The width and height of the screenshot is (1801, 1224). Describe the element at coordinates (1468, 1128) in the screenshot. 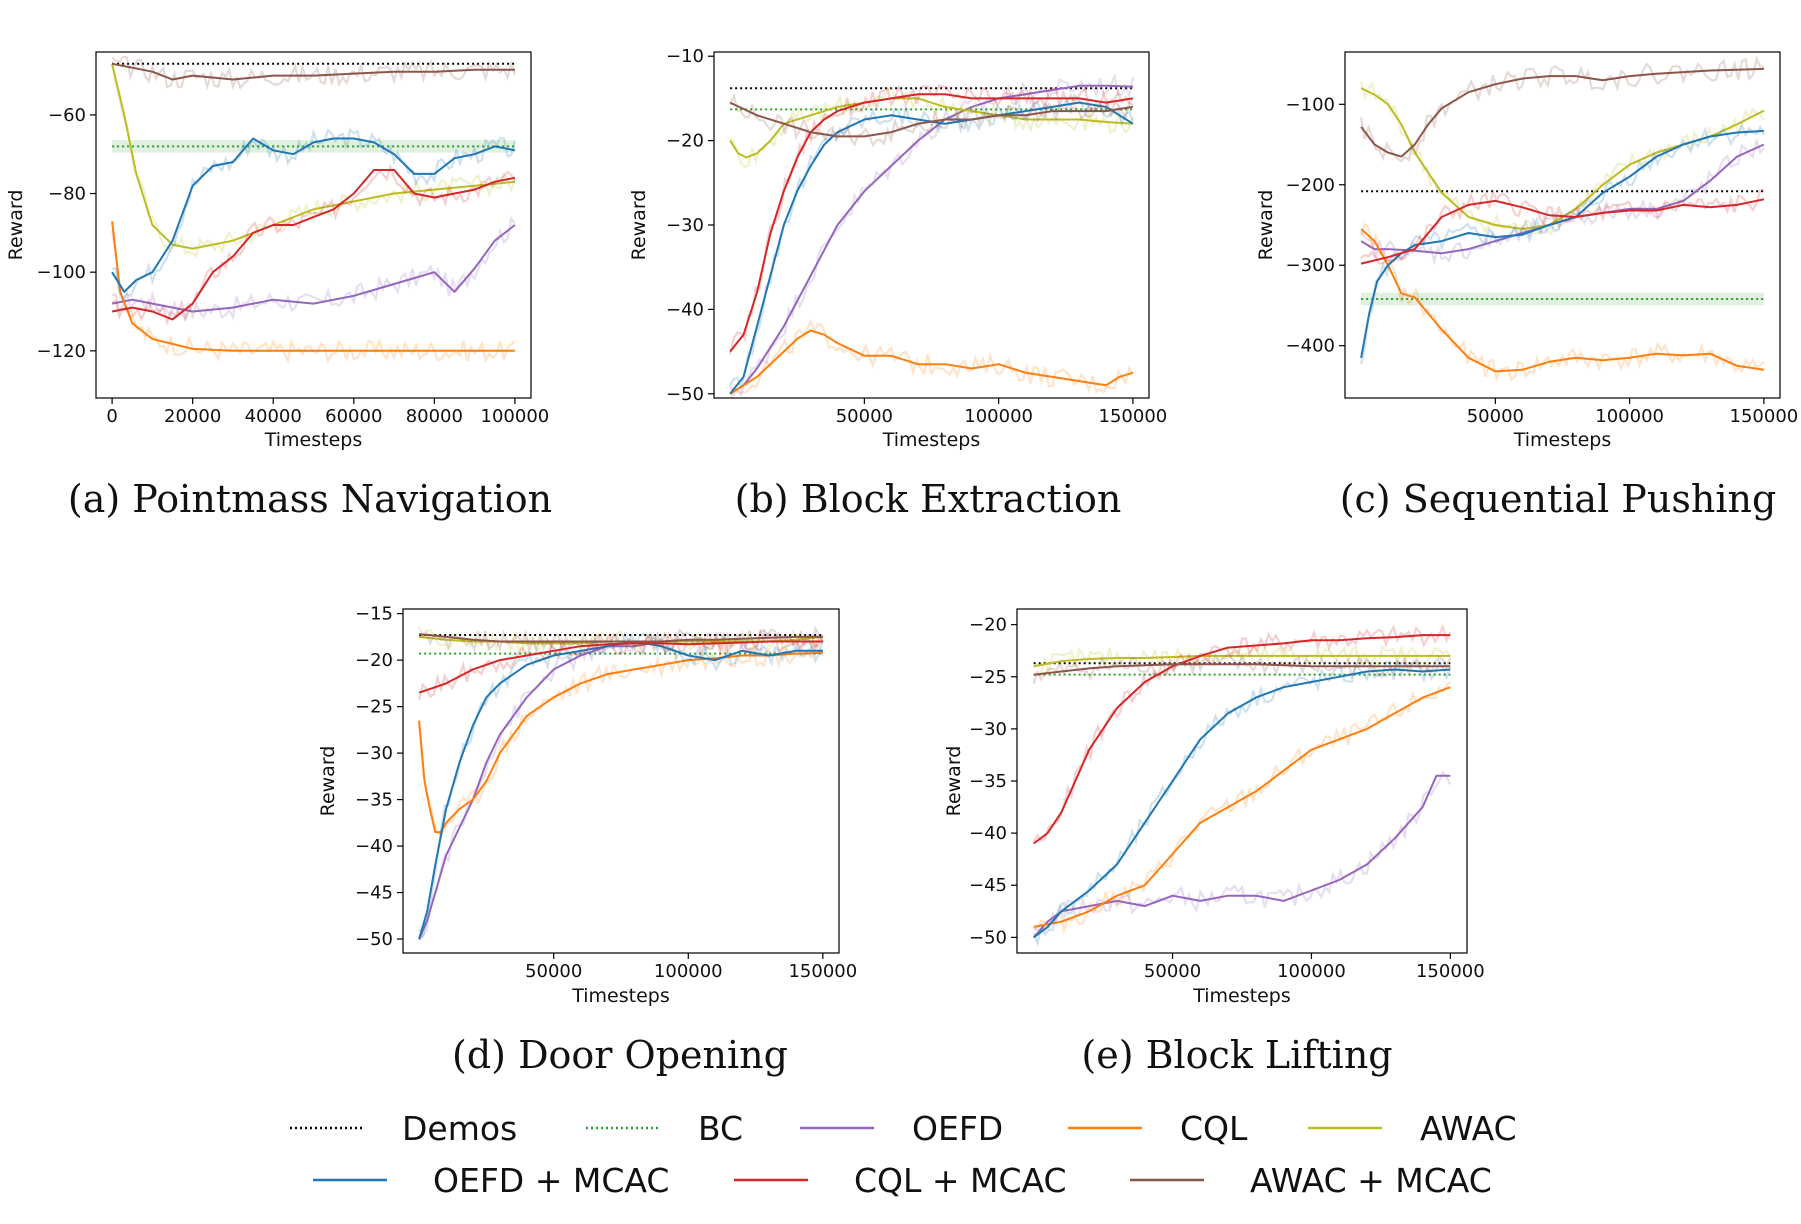

I see `legend-label: AWAC` at that location.